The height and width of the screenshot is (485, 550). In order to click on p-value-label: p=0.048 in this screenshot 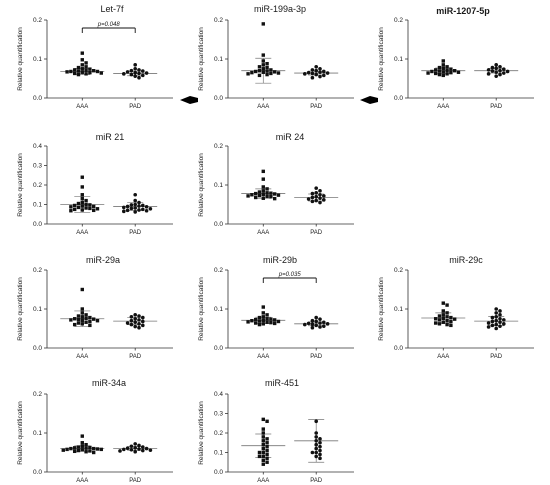, I will do `click(109, 25)`.